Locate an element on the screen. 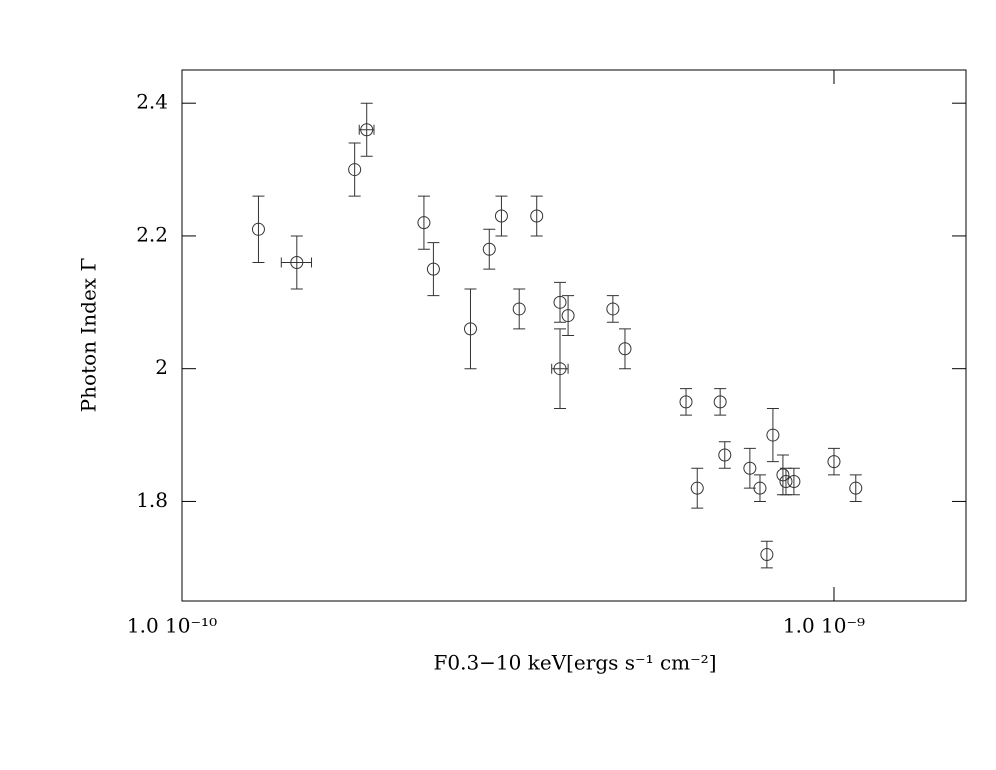 Image resolution: width=996 pixels, height=770 pixels. x-axis-label: F0.3−10 keV[ergs s⁻¹ cm⁻²] is located at coordinates (574, 663).